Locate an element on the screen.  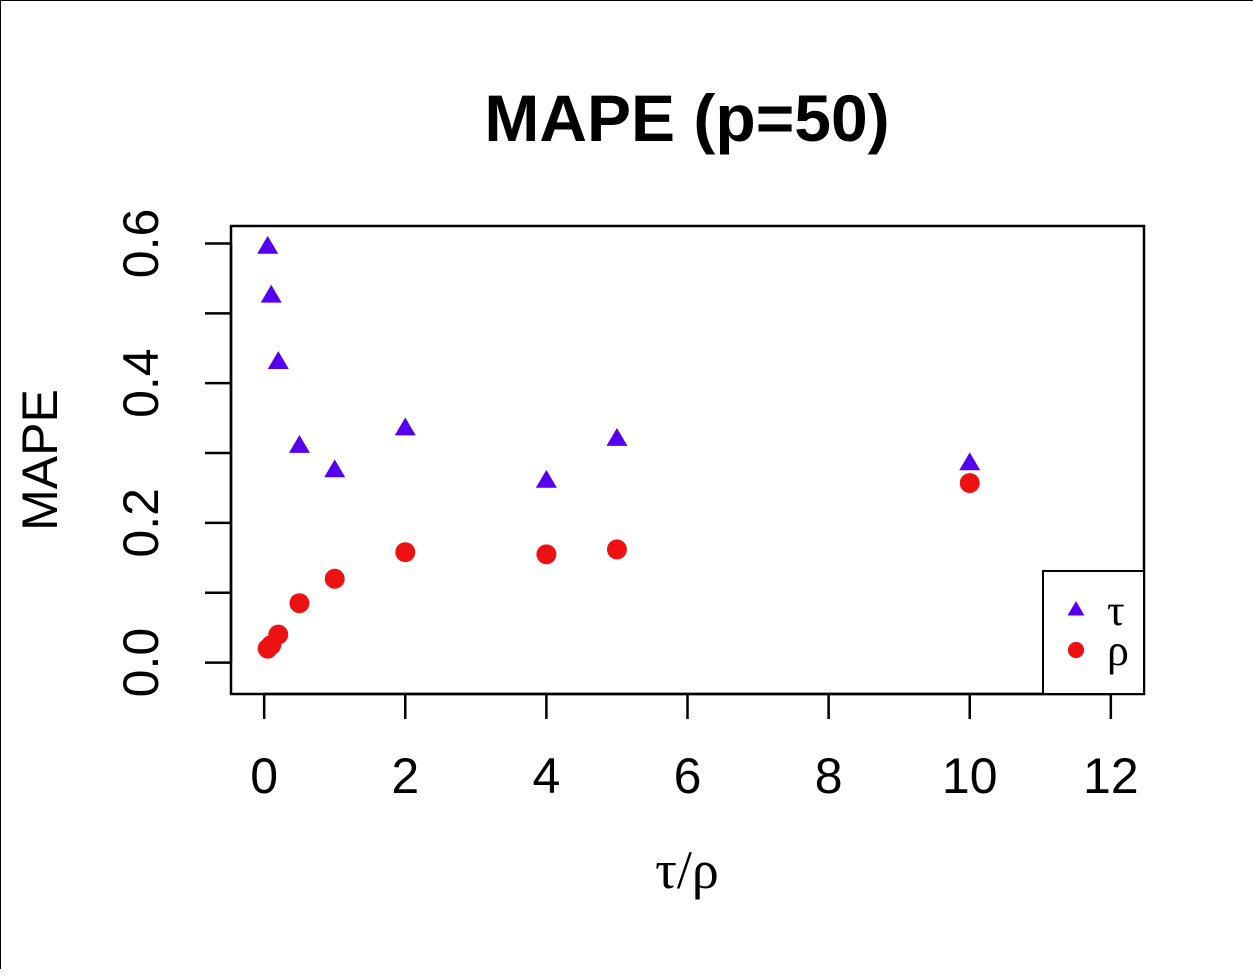
x-tick-label: 12 is located at coordinates (1111, 776).